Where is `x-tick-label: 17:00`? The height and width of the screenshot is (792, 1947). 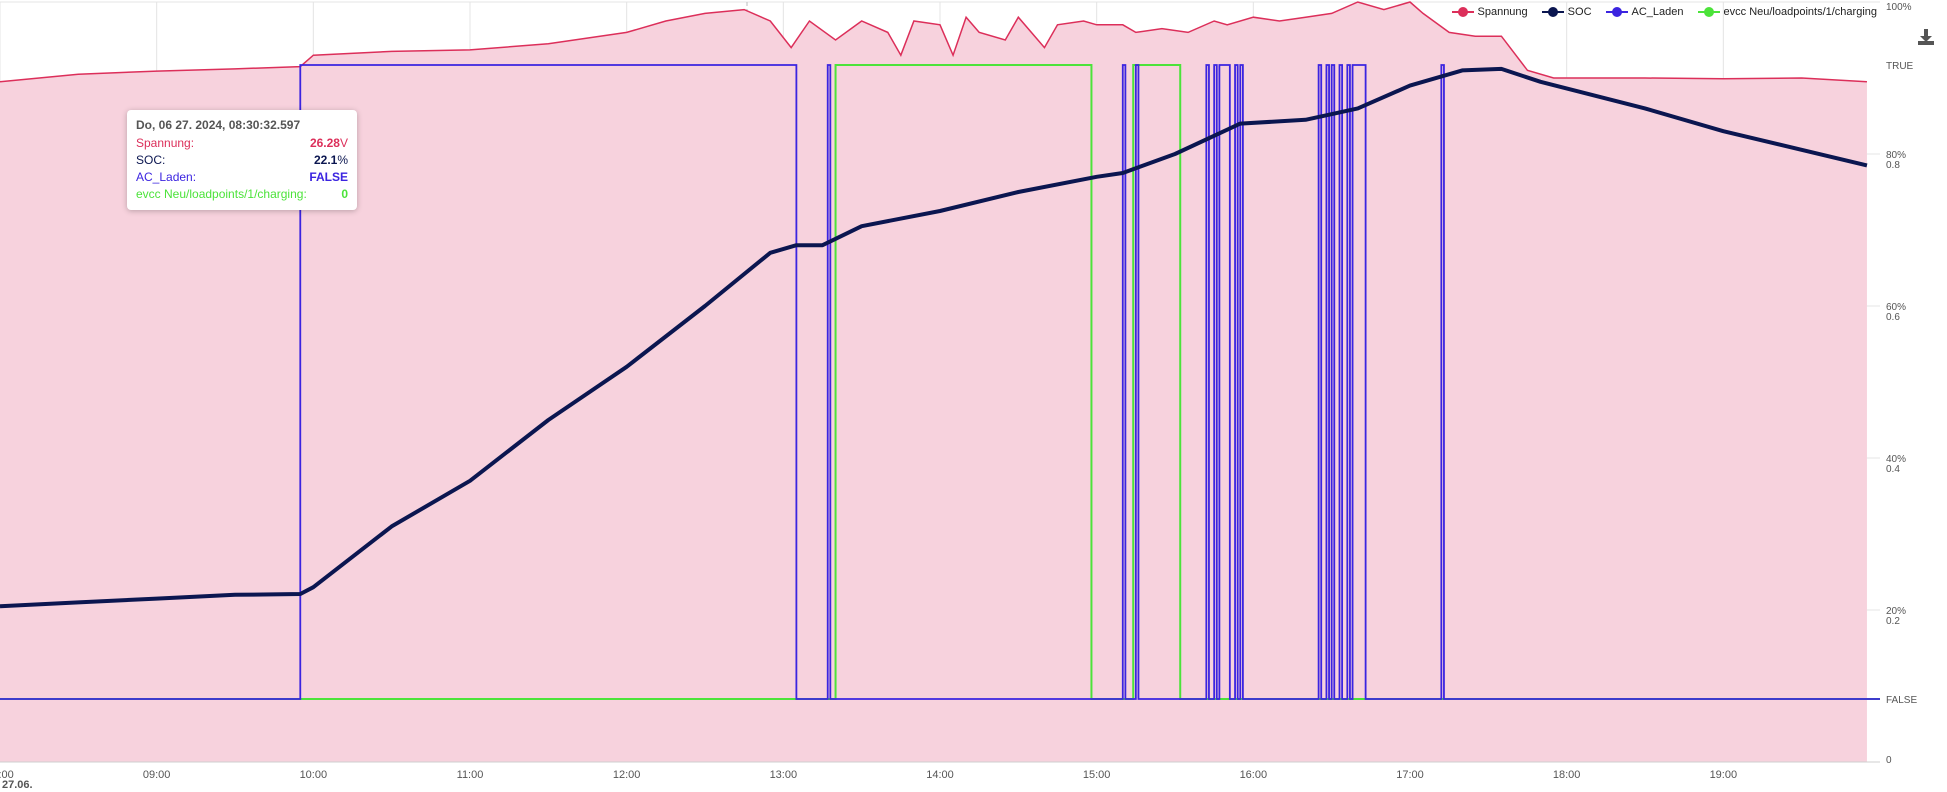 x-tick-label: 17:00 is located at coordinates (1410, 775).